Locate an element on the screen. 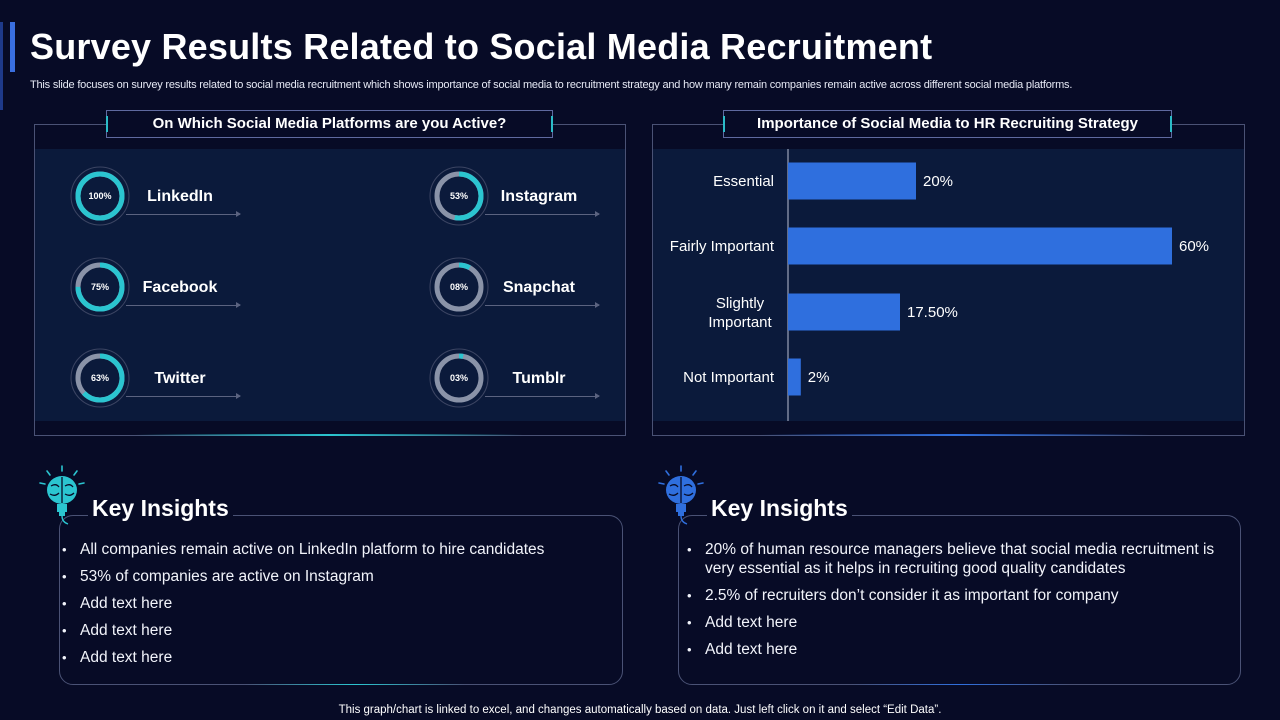 This screenshot has width=1280, height=720. bar-data-label: 2% is located at coordinates (819, 377).